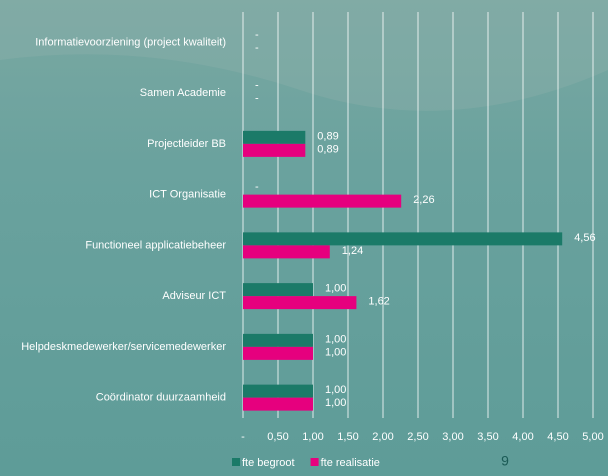  What do you see at coordinates (194, 296) in the screenshot?
I see `y-tick-label: Adviseur ICT` at bounding box center [194, 296].